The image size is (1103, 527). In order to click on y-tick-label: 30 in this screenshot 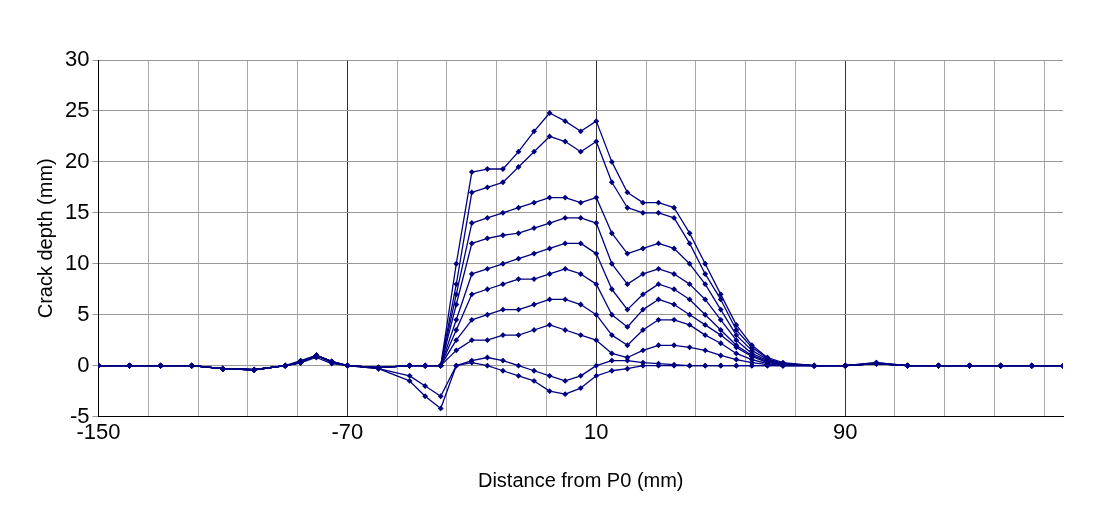, I will do `click(77, 59)`.